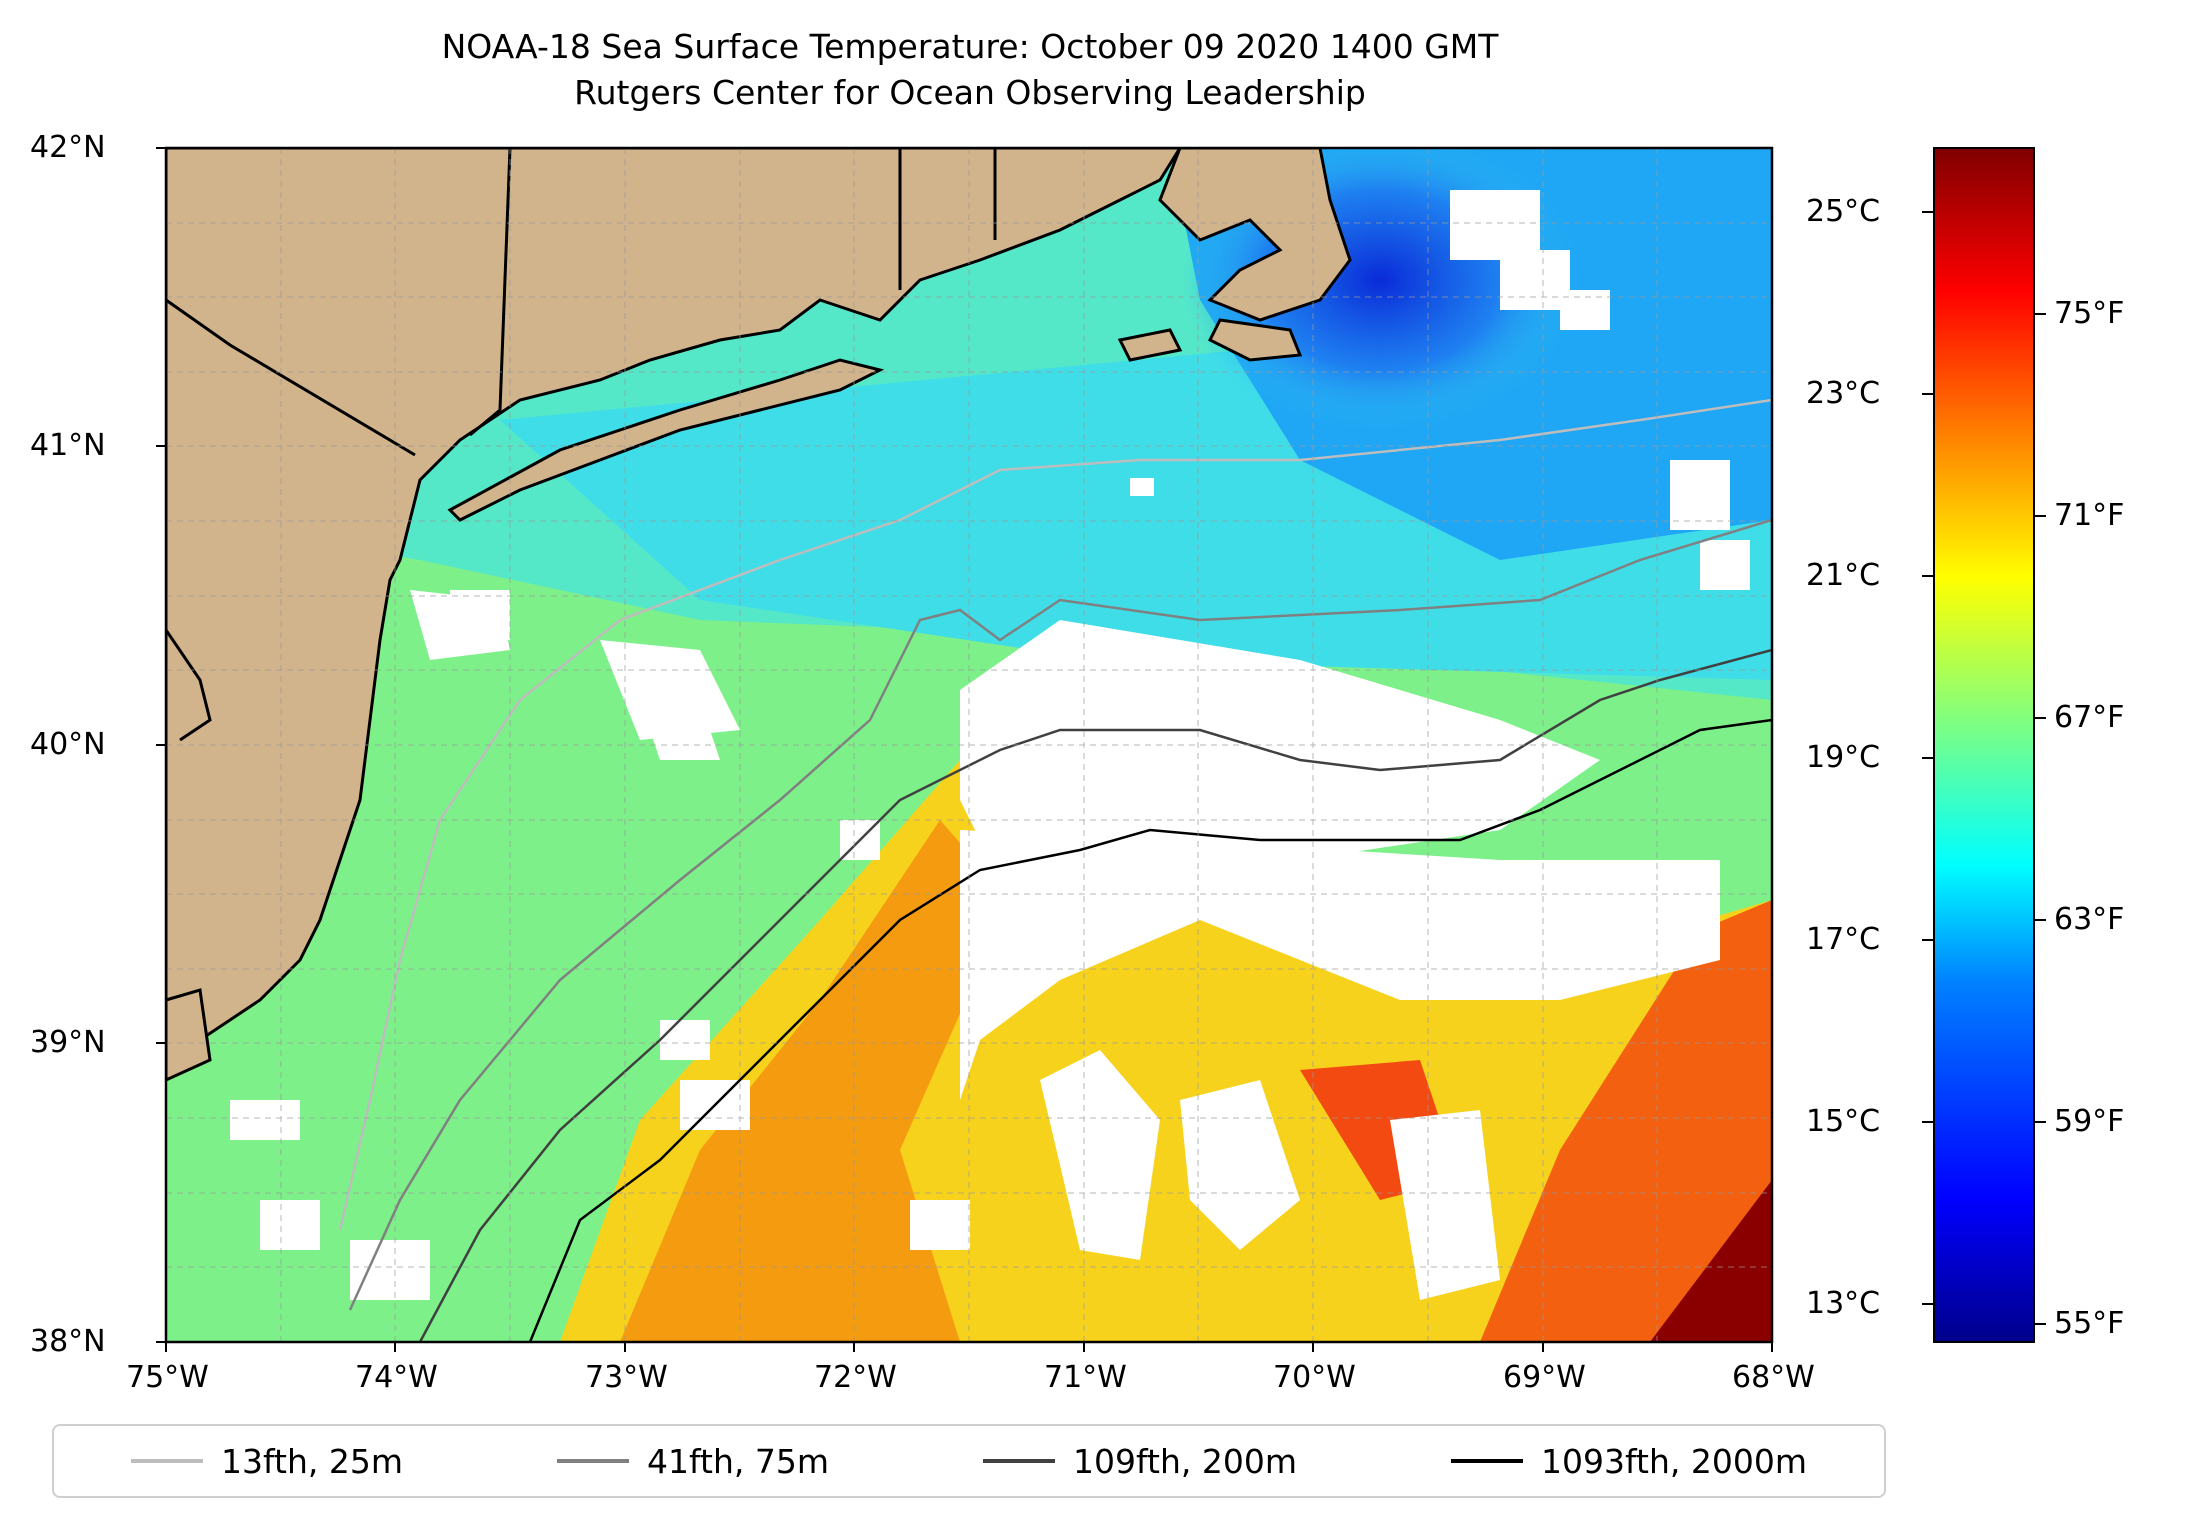  I want to click on lon-label-74: 74°W, so click(396, 1377).